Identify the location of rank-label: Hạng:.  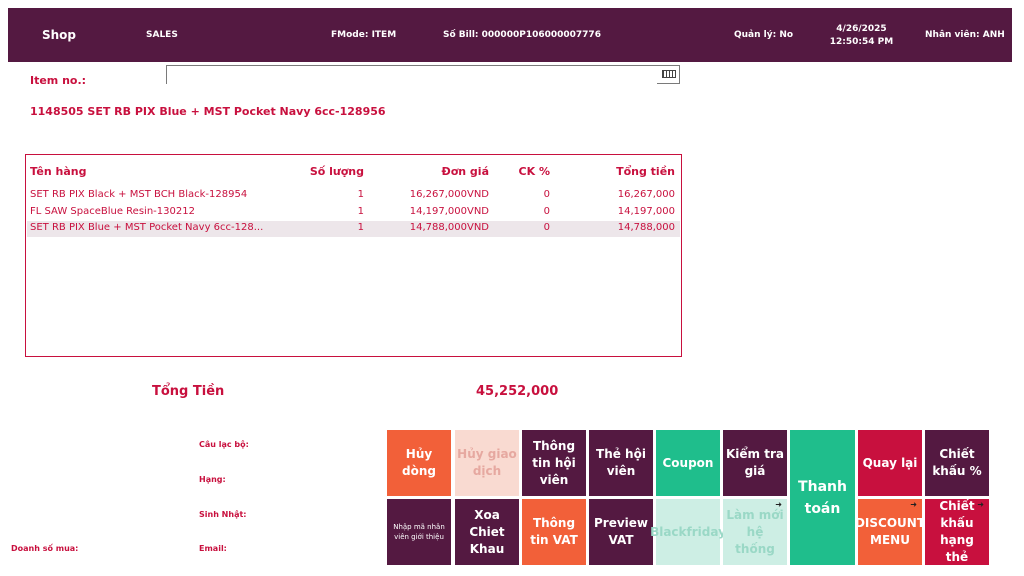
(212, 479).